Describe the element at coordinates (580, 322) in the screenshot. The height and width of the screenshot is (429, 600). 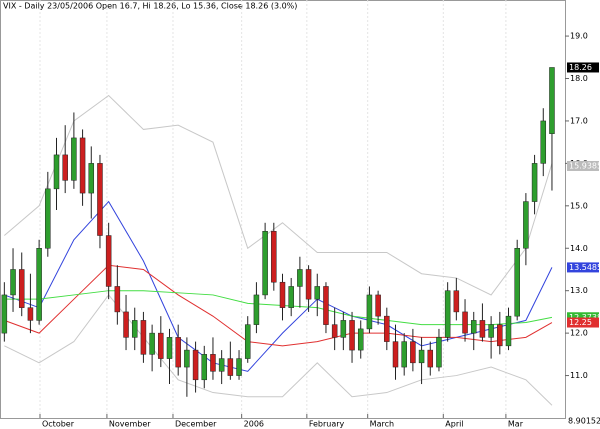
I see `price-flag-label: 12.25` at that location.